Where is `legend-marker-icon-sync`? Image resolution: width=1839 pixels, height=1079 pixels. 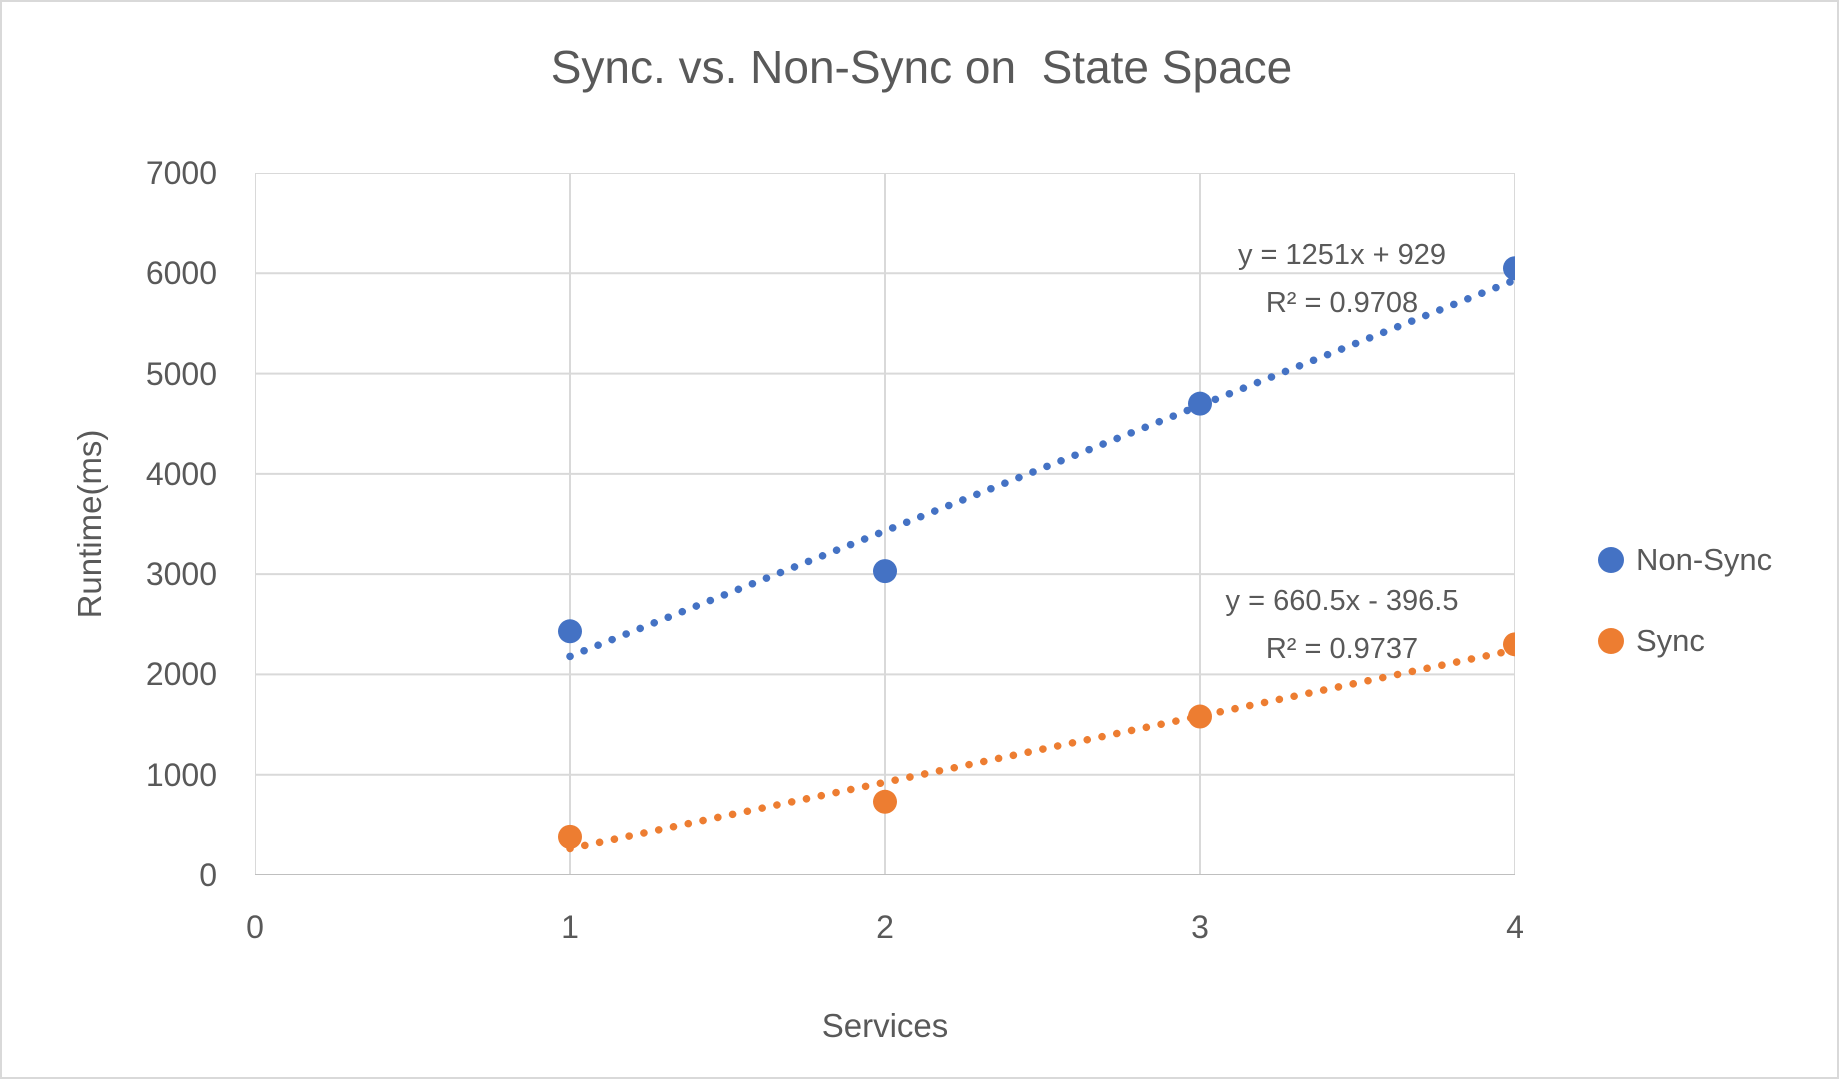
legend-marker-icon-sync is located at coordinates (1611, 641).